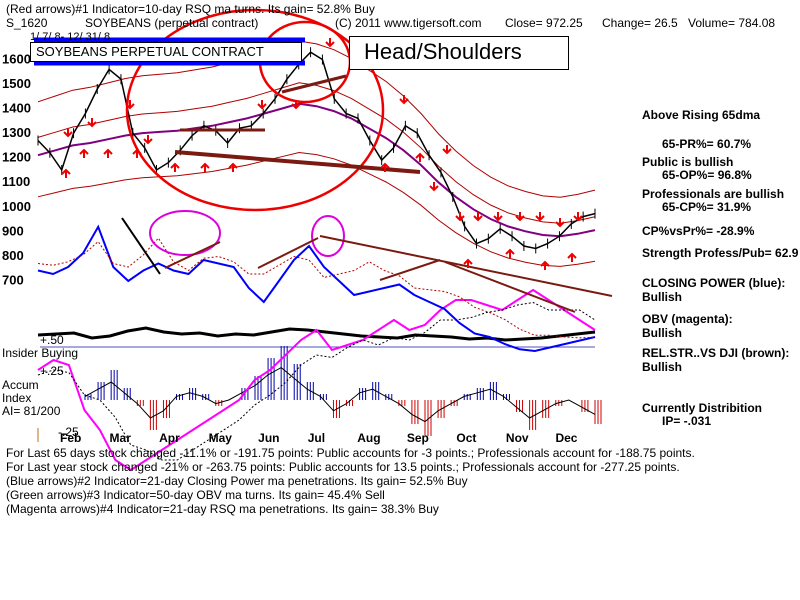  I want to click on relstr-value: Bullish, so click(662, 367).